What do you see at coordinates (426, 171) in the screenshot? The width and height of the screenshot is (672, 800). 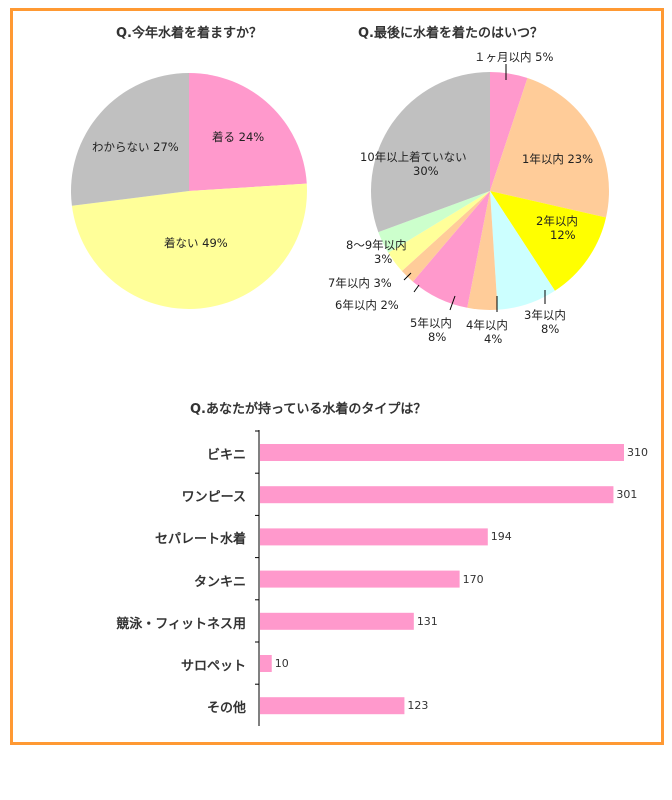 I see `pie2-label: 30%` at bounding box center [426, 171].